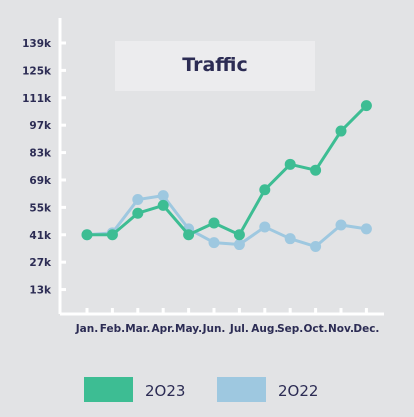 This screenshot has height=417, width=414. What do you see at coordinates (40, 126) in the screenshot?
I see `y-tick-label: 97k` at bounding box center [40, 126].